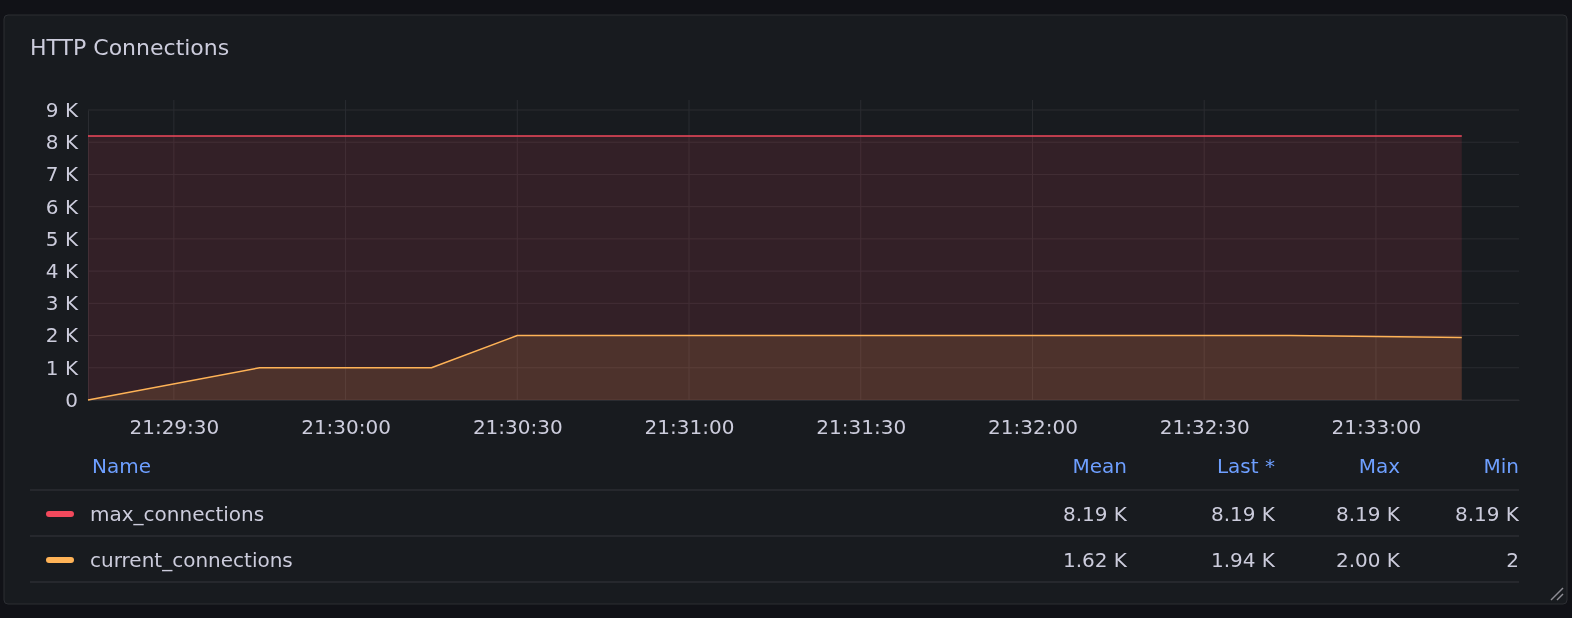 The height and width of the screenshot is (618, 1572). Describe the element at coordinates (689, 427) in the screenshot. I see `x-tick-label: 21:31:00` at that location.